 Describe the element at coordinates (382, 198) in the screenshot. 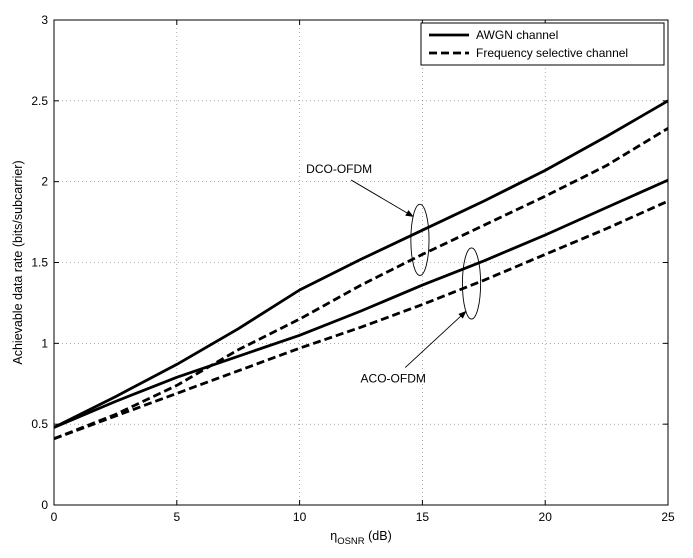

I see `annotation-arrow-dco-ofdm` at that location.